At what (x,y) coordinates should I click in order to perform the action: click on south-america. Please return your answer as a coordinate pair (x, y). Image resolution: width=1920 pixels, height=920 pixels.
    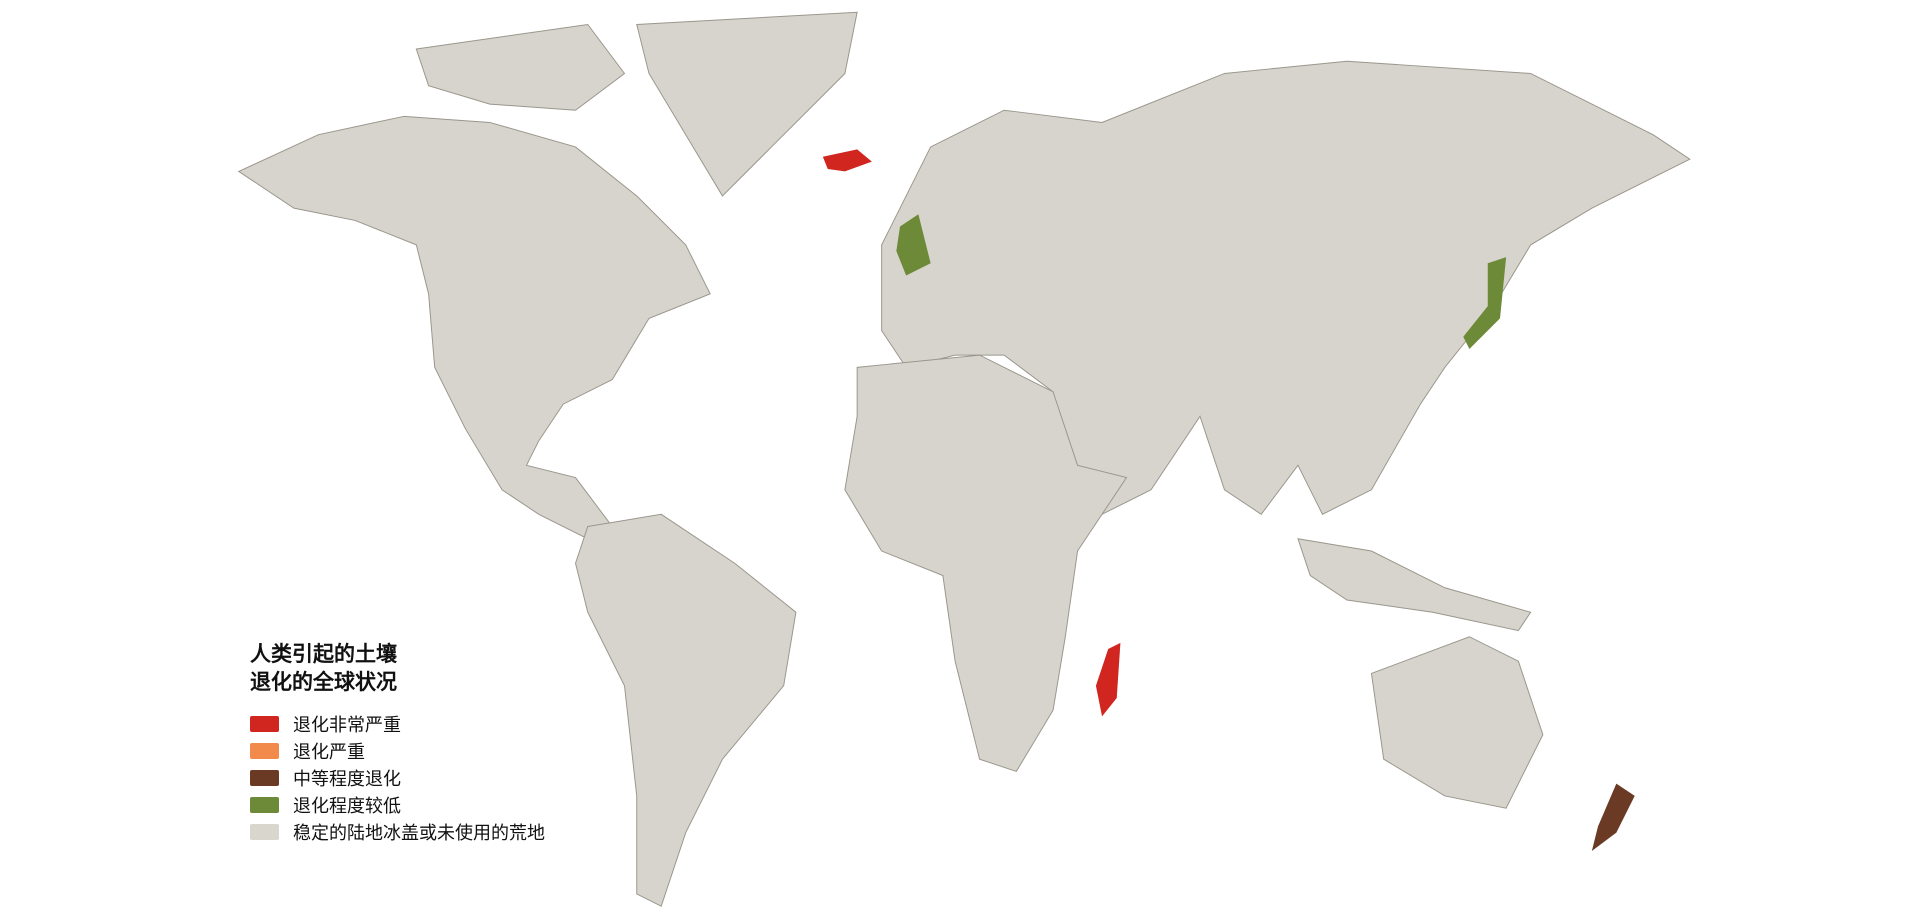
    Looking at the image, I should click on (686, 710).